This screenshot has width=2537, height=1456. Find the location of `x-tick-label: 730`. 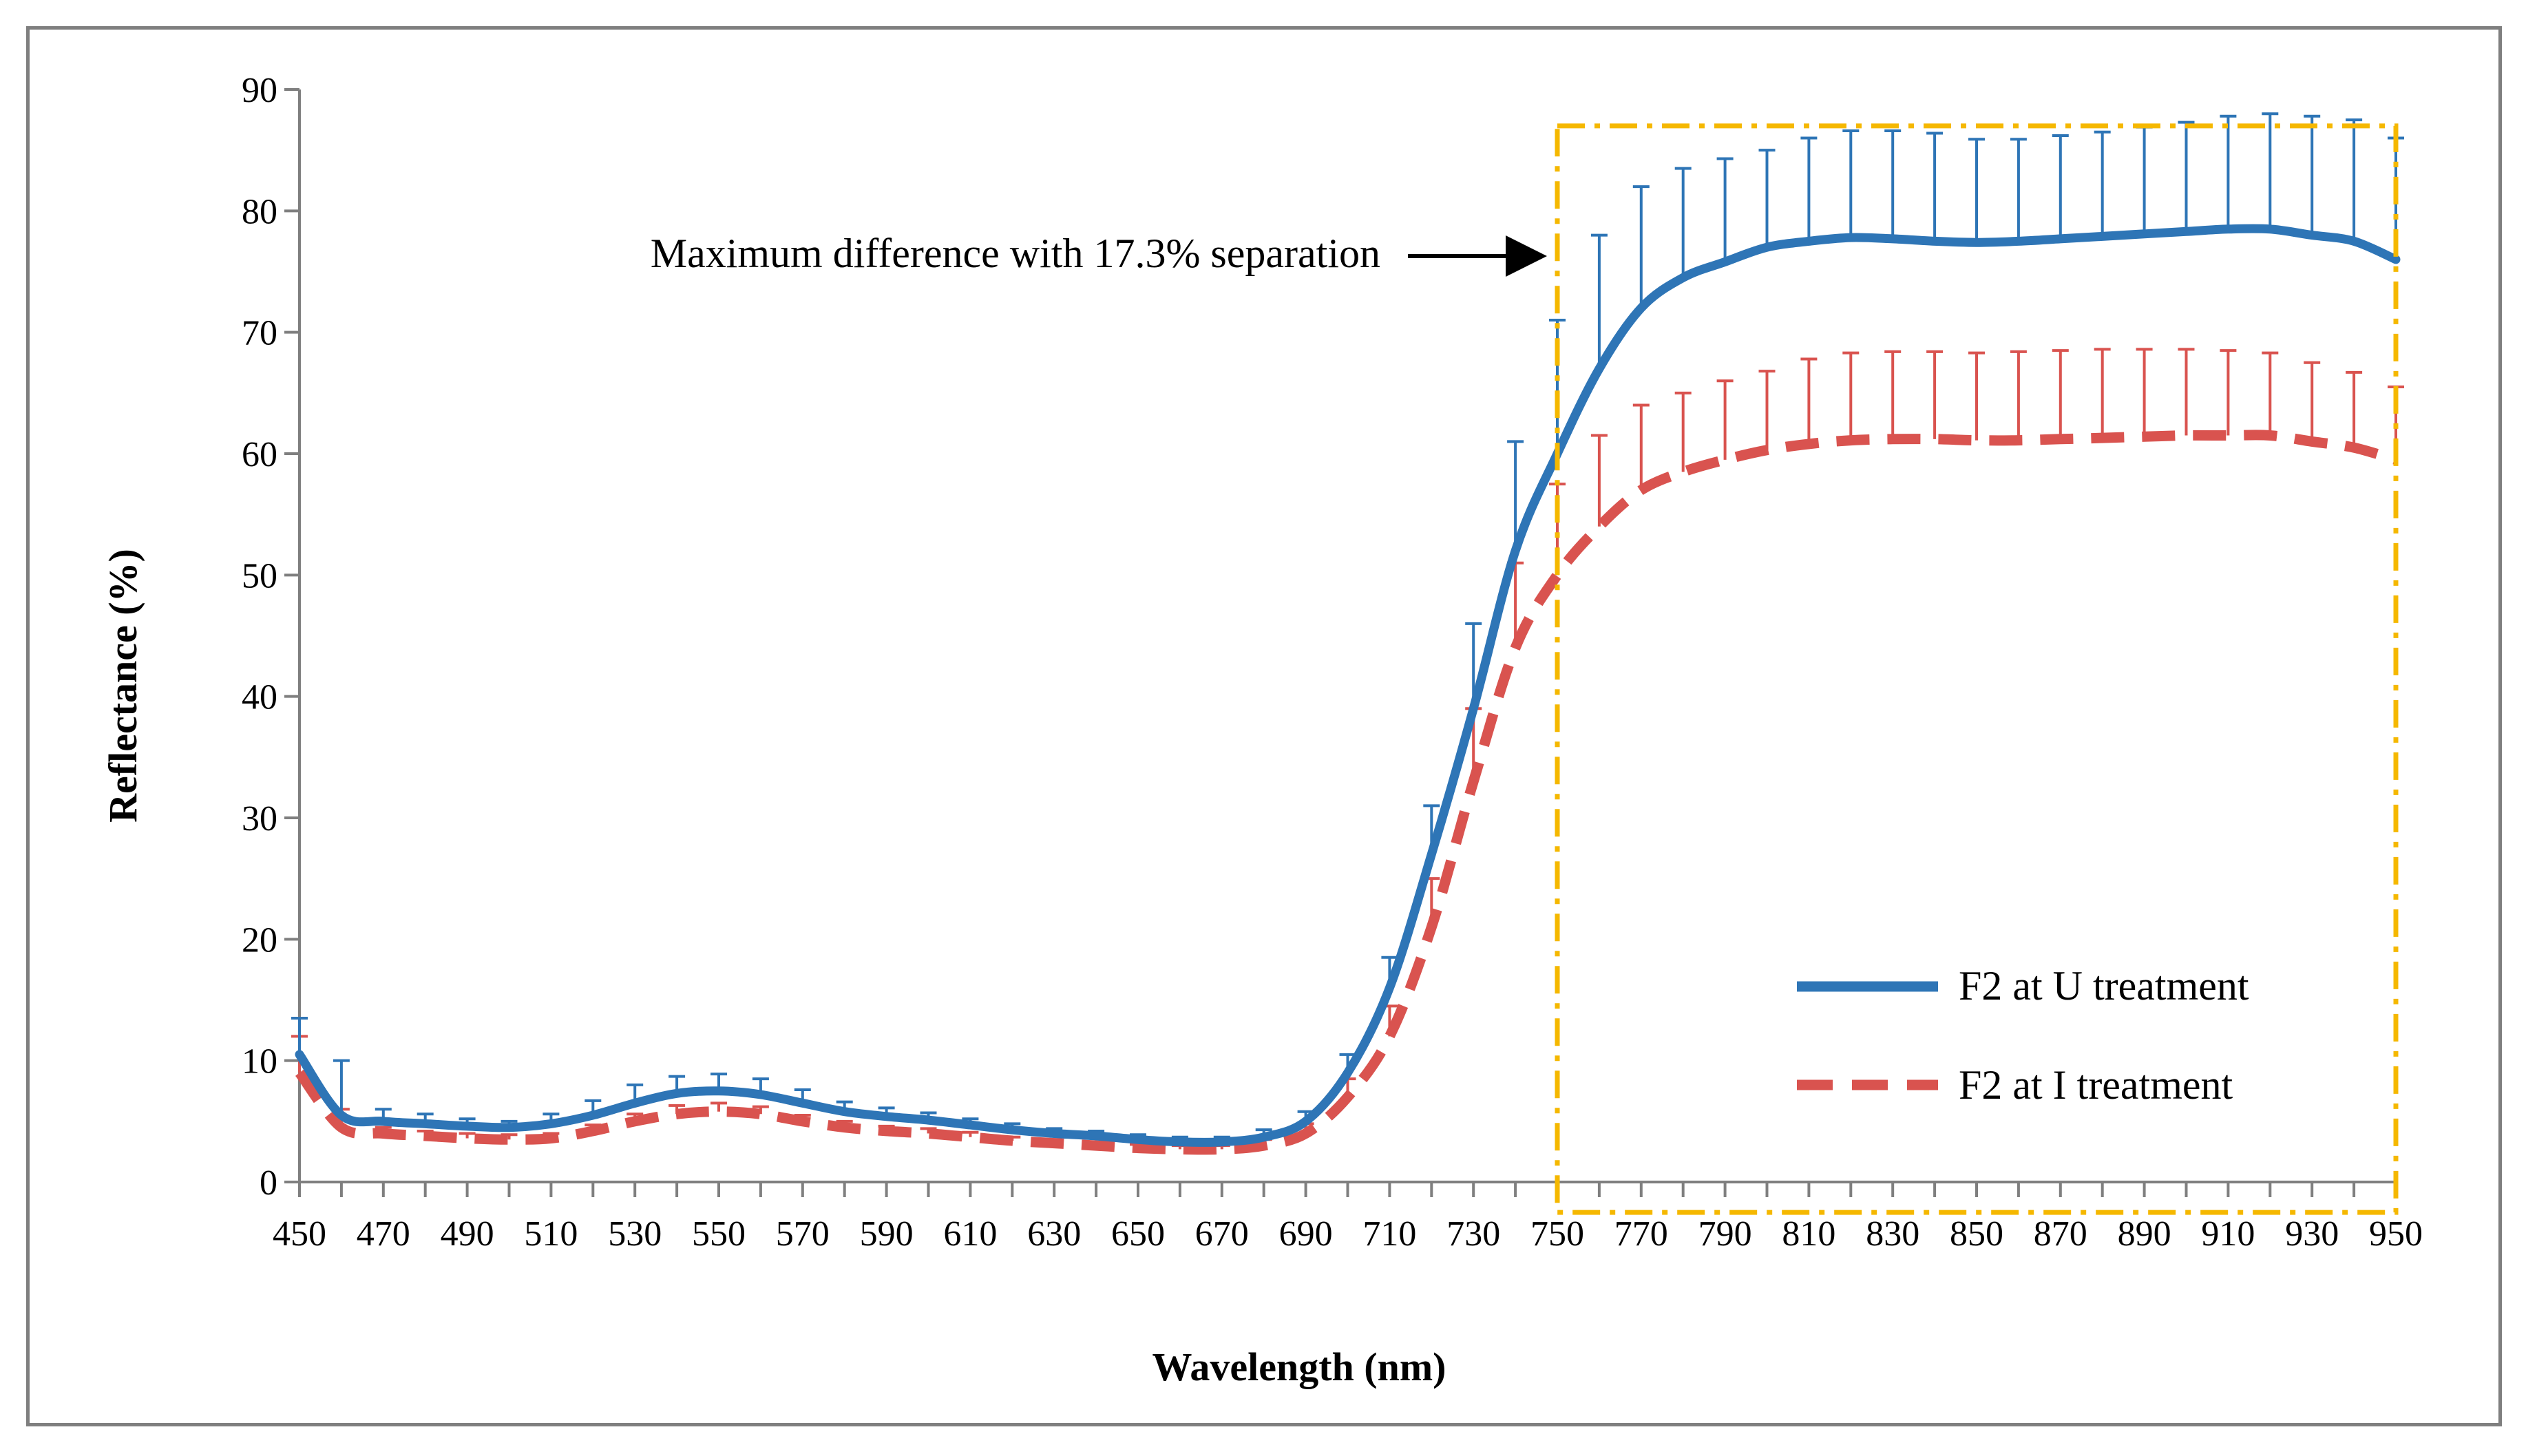

x-tick-label: 730 is located at coordinates (1473, 1234).